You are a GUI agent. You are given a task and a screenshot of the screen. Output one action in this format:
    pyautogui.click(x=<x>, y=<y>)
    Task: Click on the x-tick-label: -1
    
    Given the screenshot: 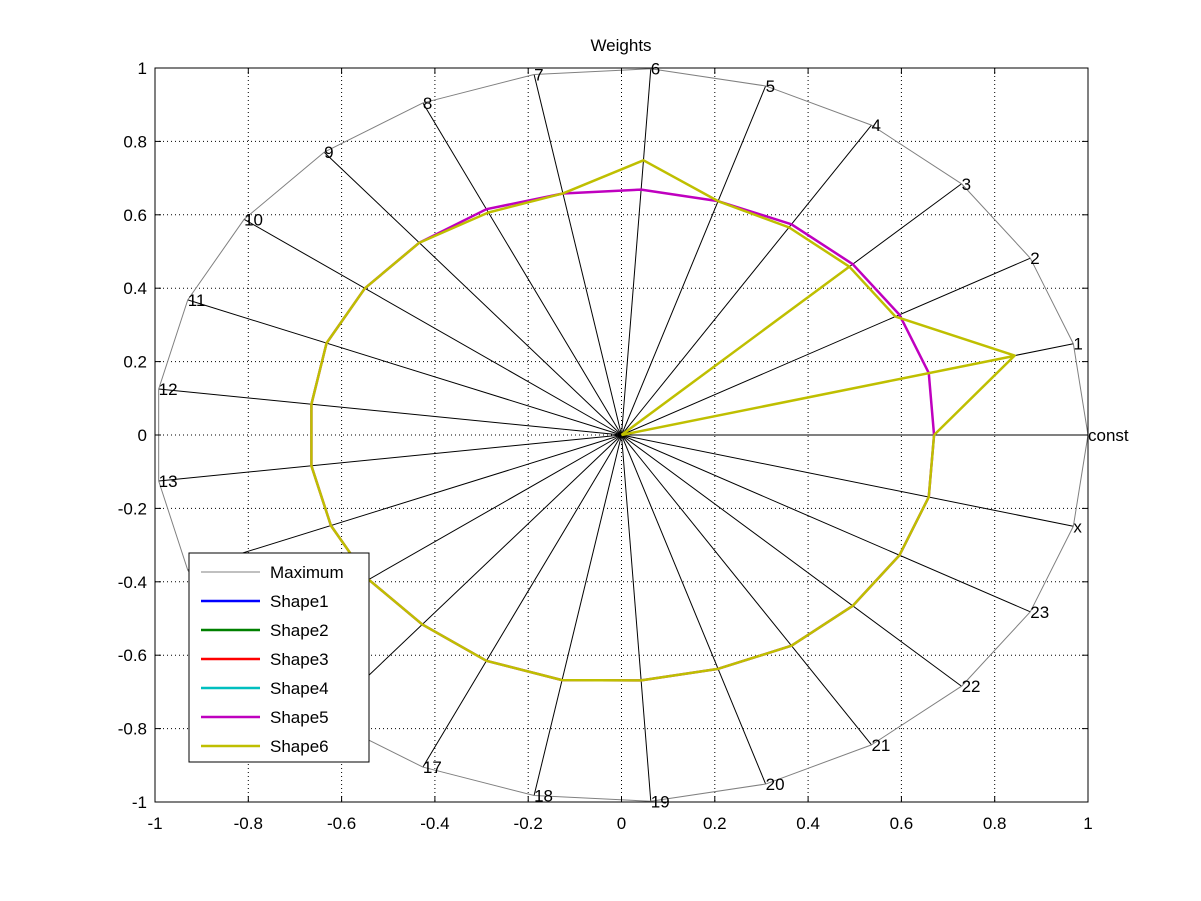 What is the action you would take?
    pyautogui.click(x=154, y=823)
    